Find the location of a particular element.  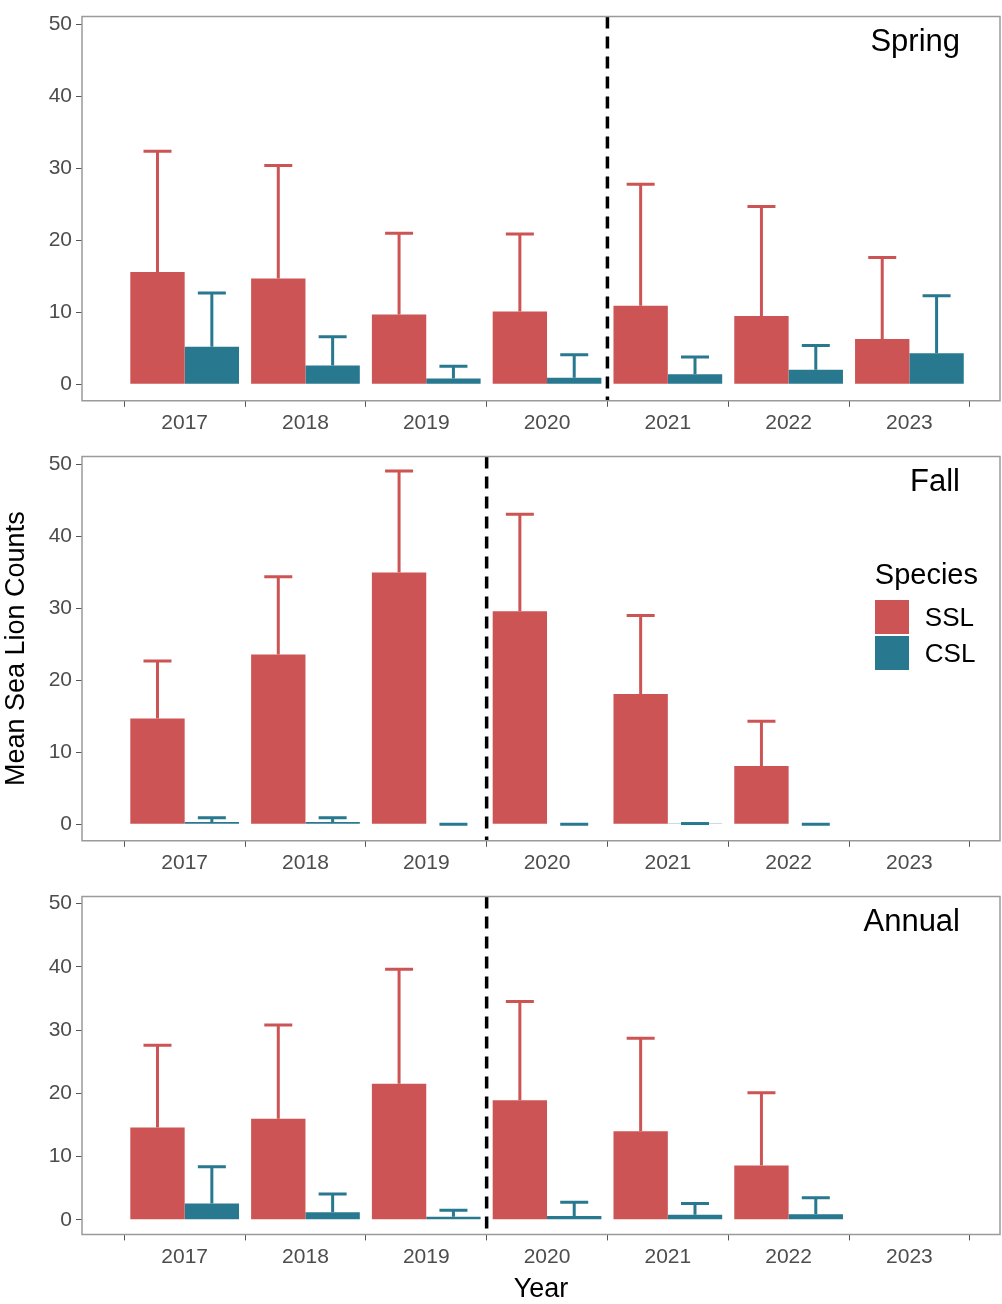

chart-title: Annual is located at coordinates (911, 920).